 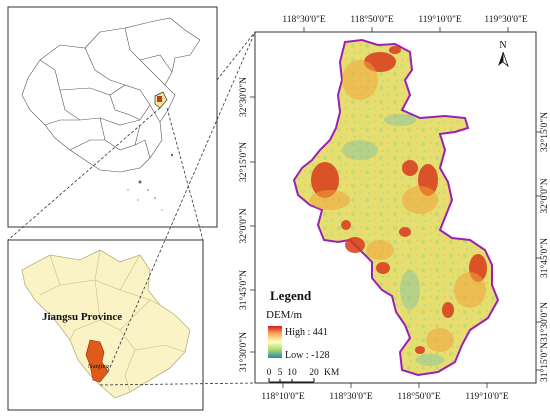 I want to click on scale-tick-label: 10, so click(x=292, y=373).